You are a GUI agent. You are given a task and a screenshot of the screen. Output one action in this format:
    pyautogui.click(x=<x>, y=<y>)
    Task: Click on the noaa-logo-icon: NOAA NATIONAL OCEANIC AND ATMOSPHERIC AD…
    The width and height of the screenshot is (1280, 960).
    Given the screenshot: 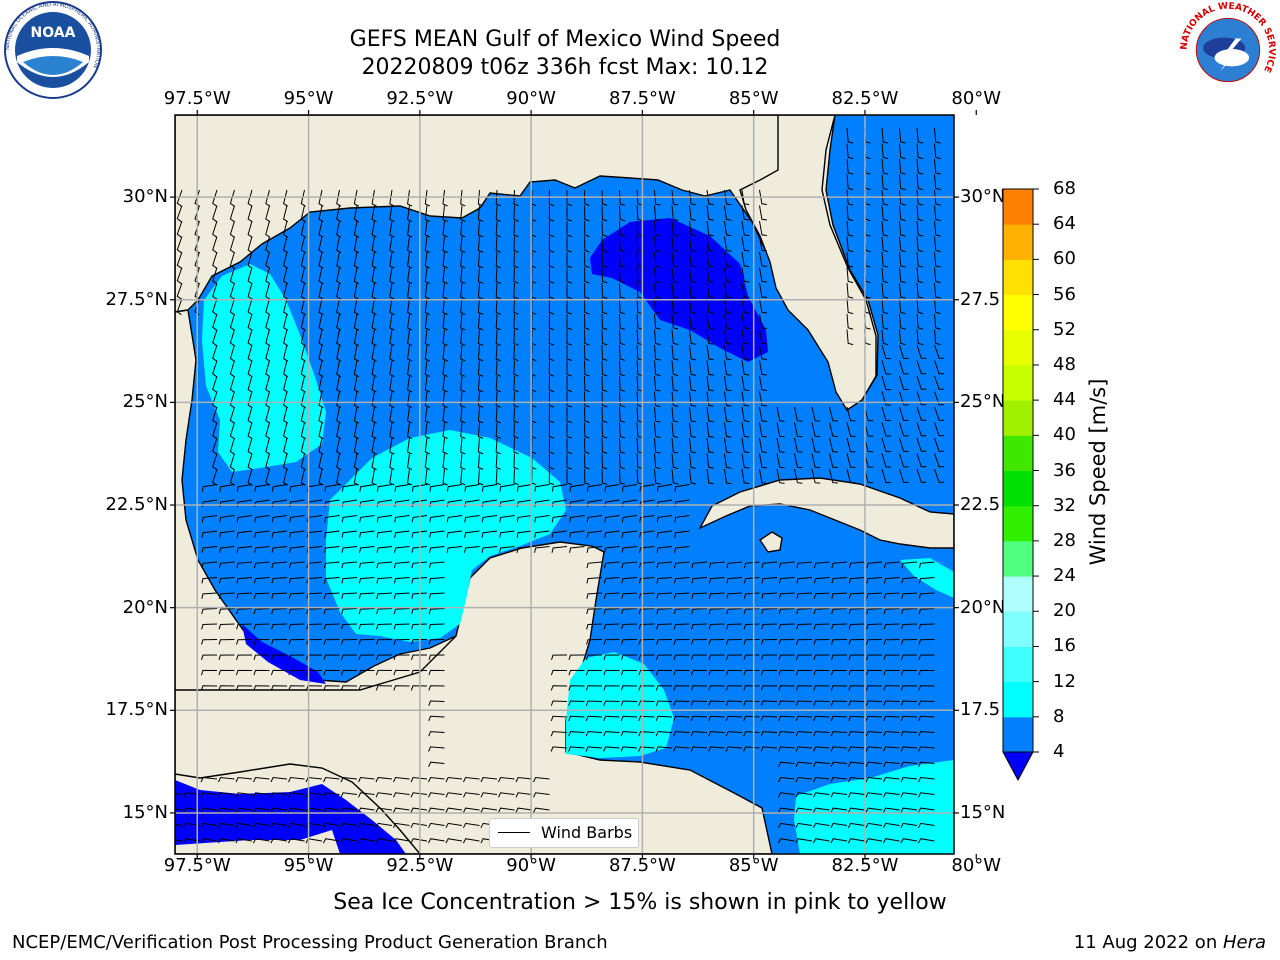 What is the action you would take?
    pyautogui.click(x=53, y=50)
    